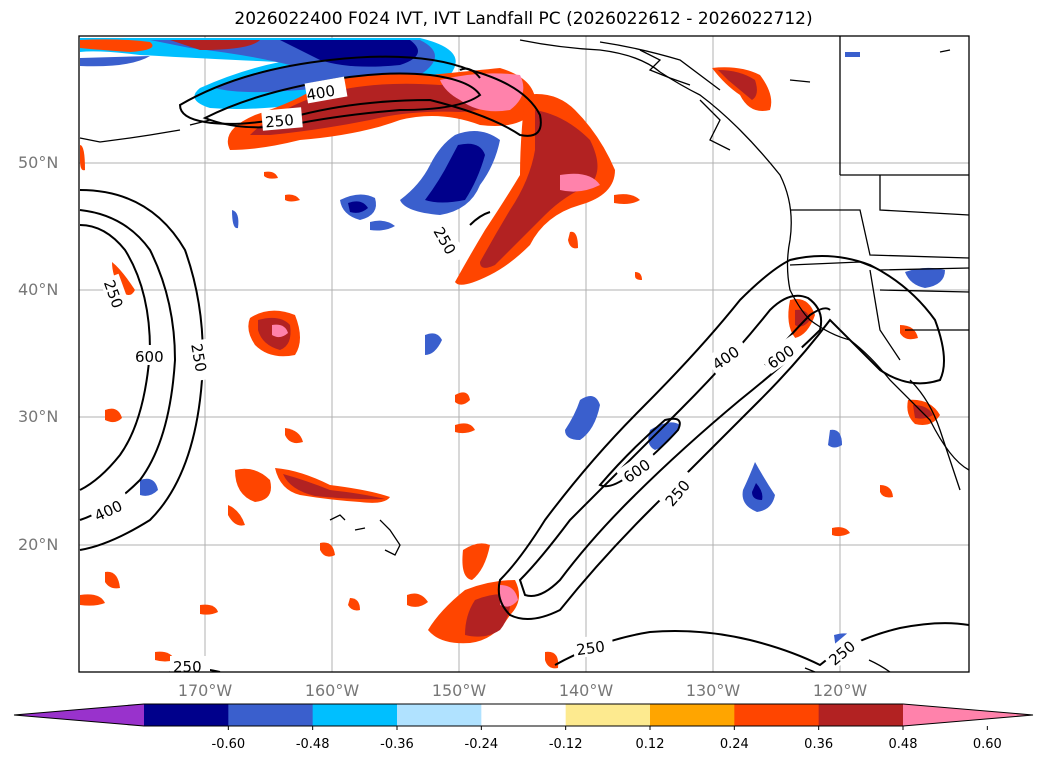 The height and width of the screenshot is (765, 1047). What do you see at coordinates (279, 121) in the screenshot?
I see `contour-label-c2: 250` at bounding box center [279, 121].